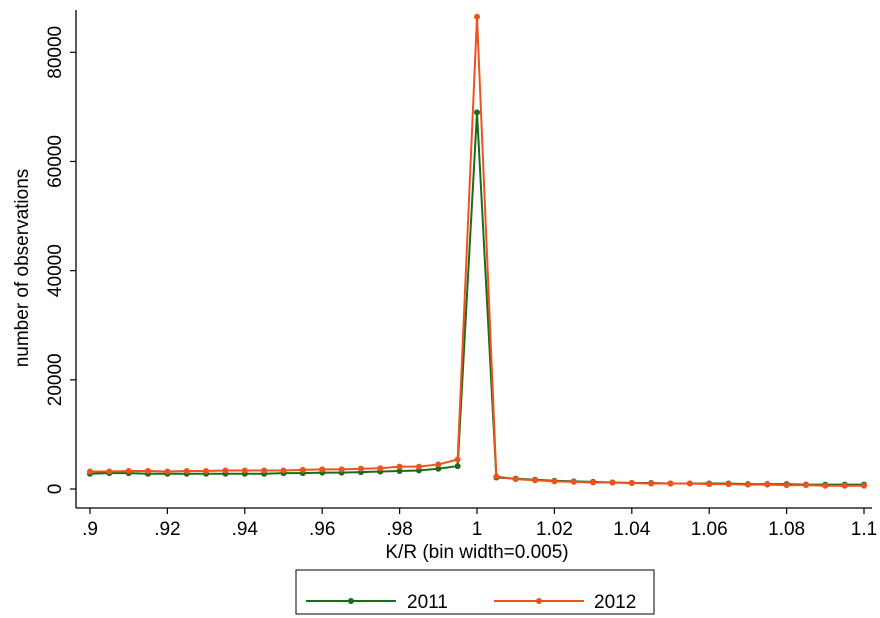 Image resolution: width=880 pixels, height=618 pixels. What do you see at coordinates (167, 529) in the screenshot?
I see `x-tick-label: .92` at bounding box center [167, 529].